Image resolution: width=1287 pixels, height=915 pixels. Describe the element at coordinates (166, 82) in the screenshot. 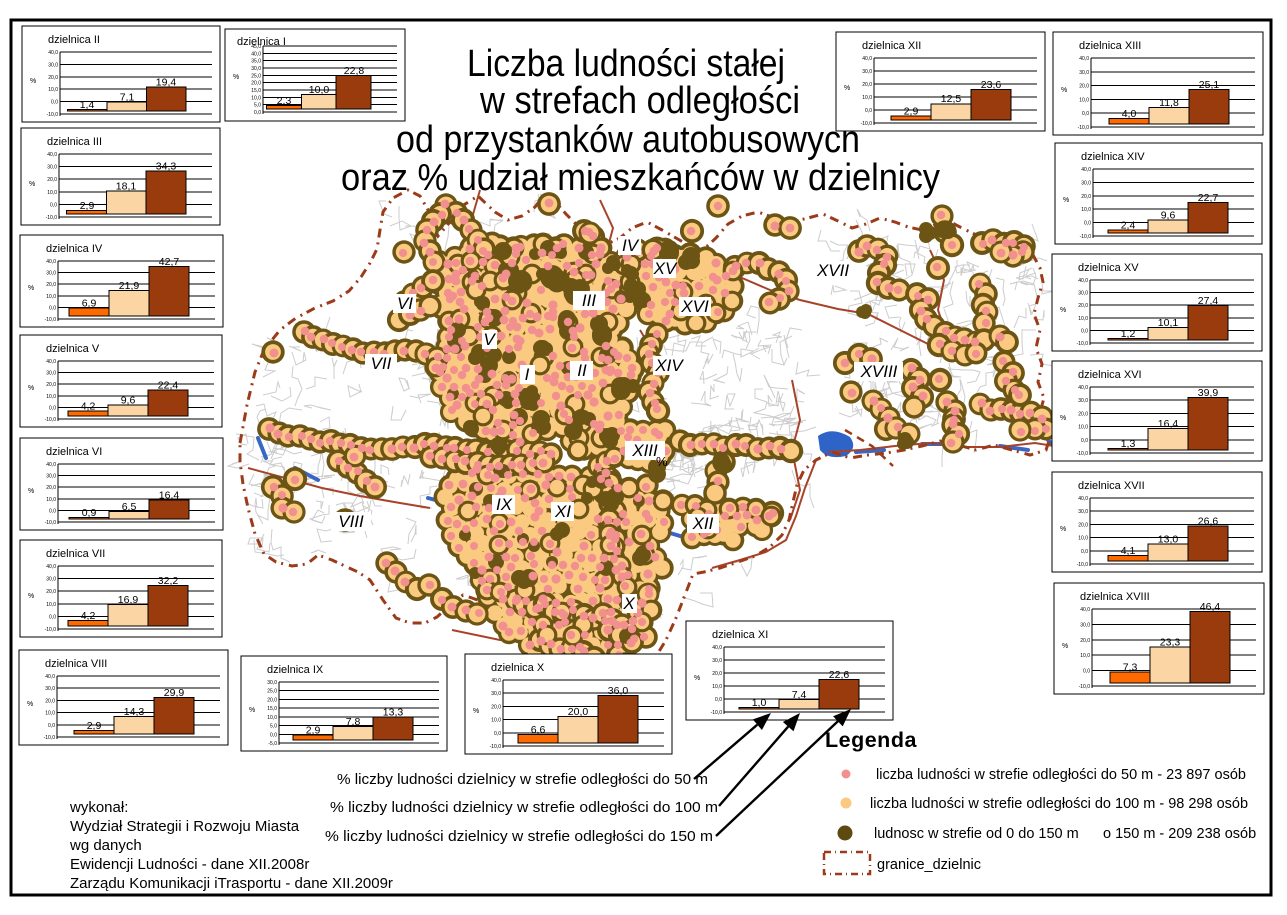

I see `svg-text: 19,4` at that location.